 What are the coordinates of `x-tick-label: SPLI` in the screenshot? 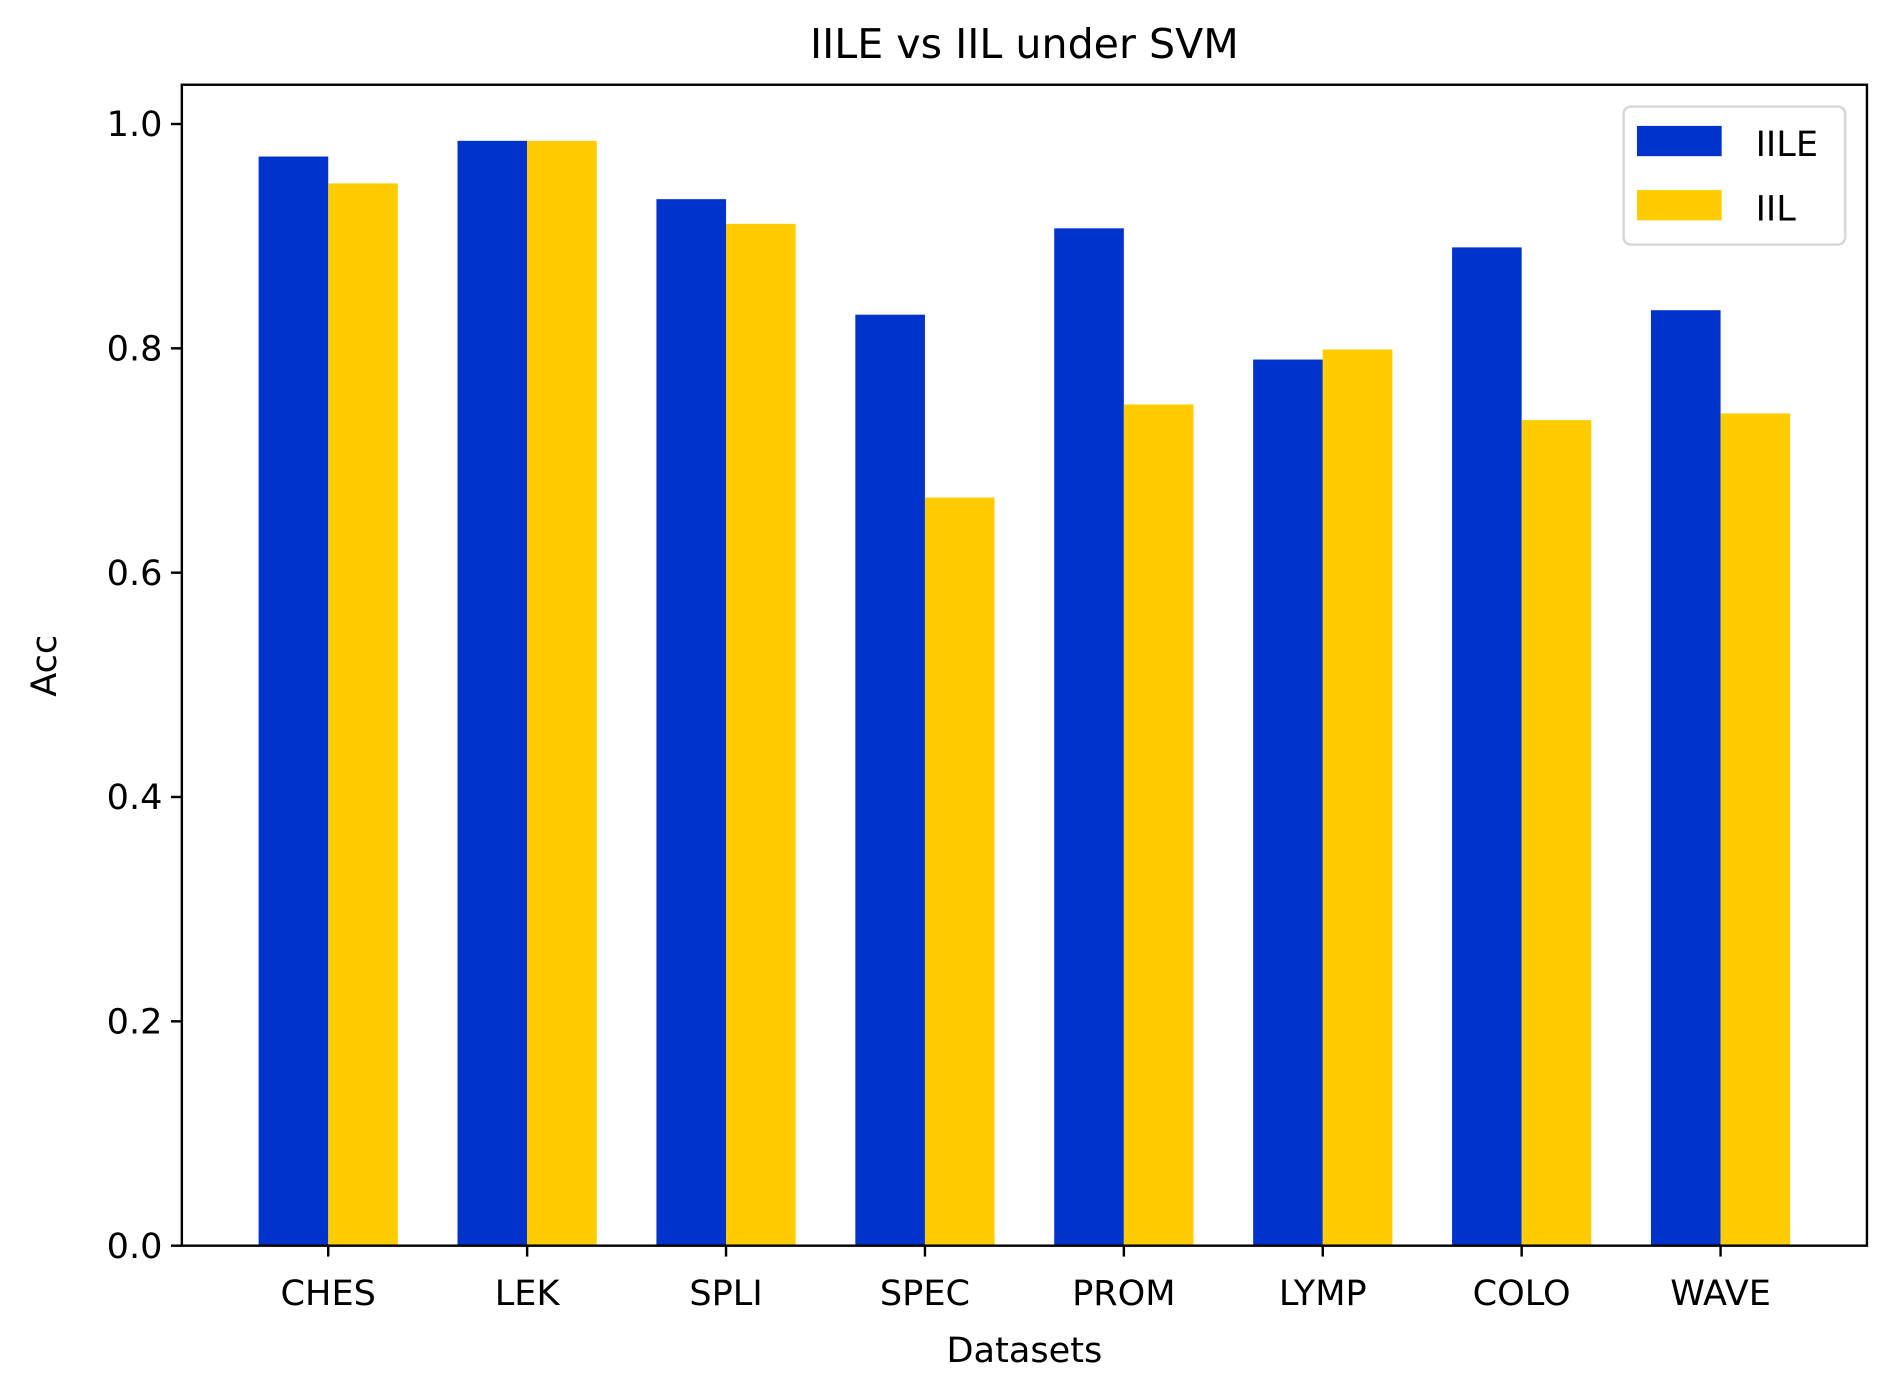 It's located at (725, 1293).